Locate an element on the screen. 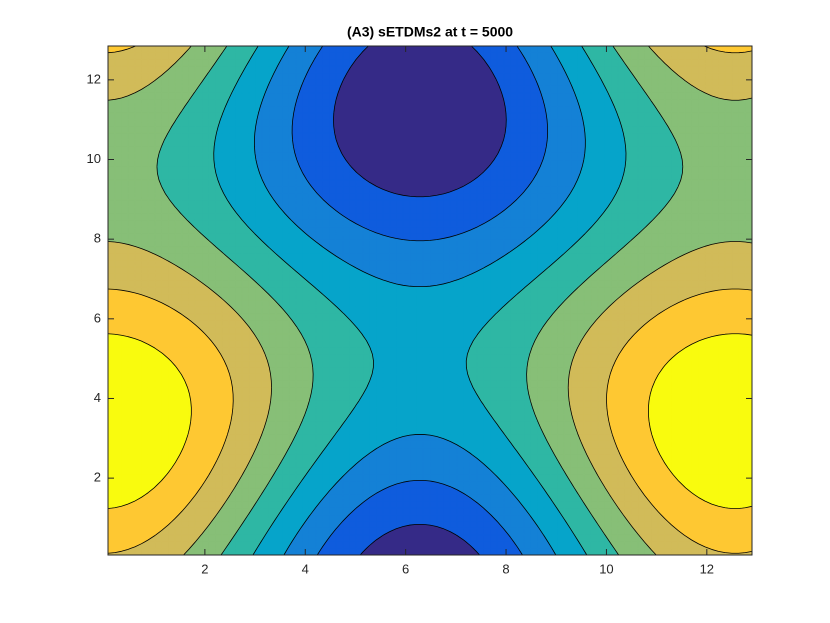 Image resolution: width=830 pixels, height=623 pixels. y-tick-label: 4 is located at coordinates (97, 397).